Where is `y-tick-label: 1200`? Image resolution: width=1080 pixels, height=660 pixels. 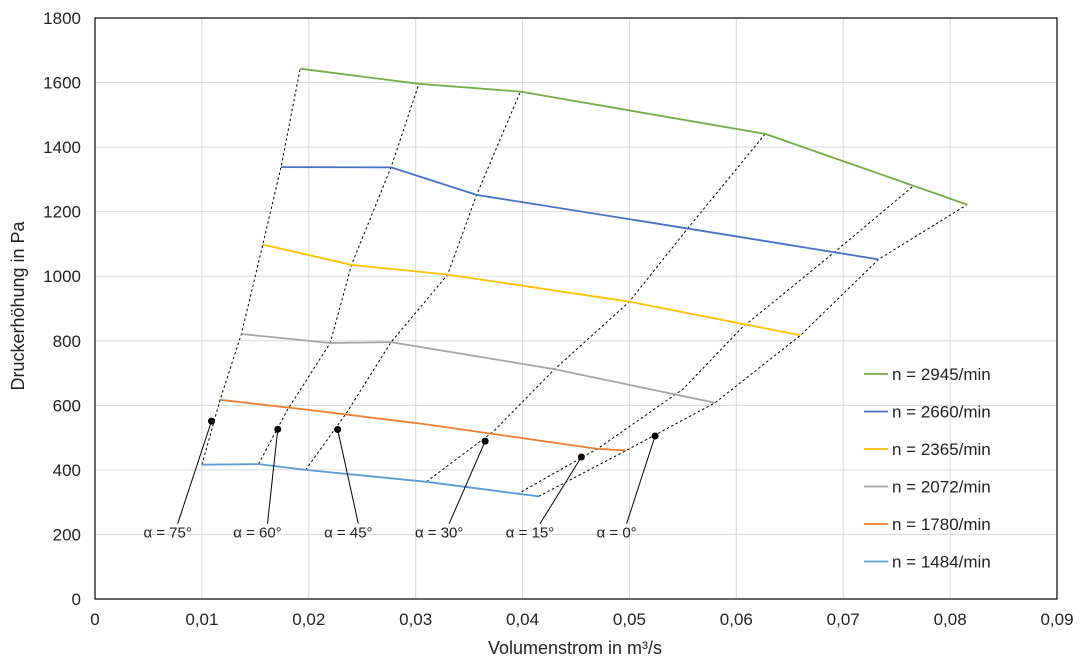
y-tick-label: 1200 is located at coordinates (62, 212).